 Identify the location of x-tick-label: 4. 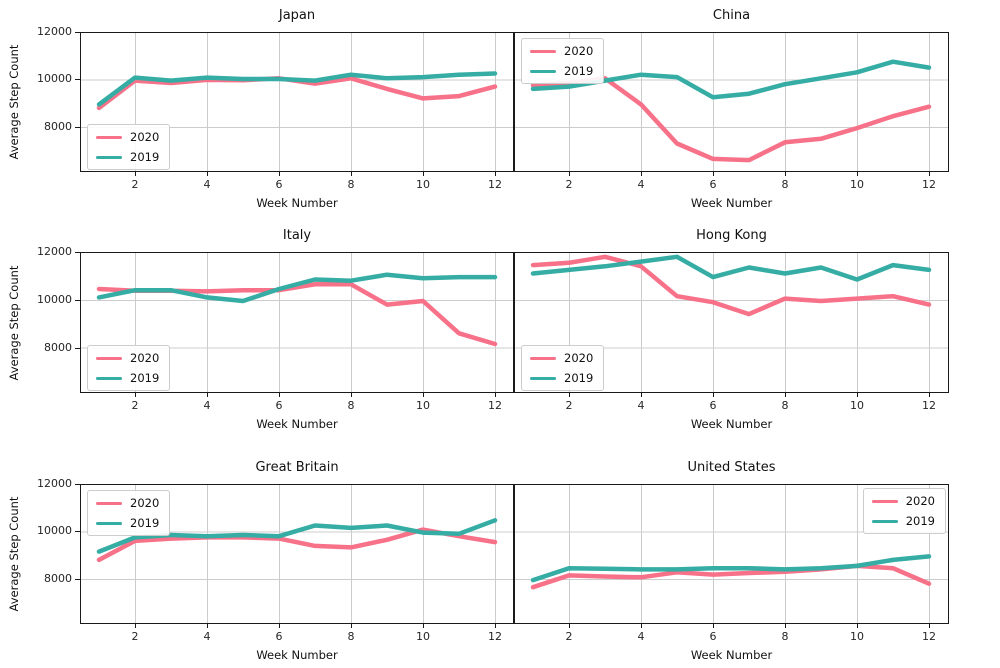
(641, 405).